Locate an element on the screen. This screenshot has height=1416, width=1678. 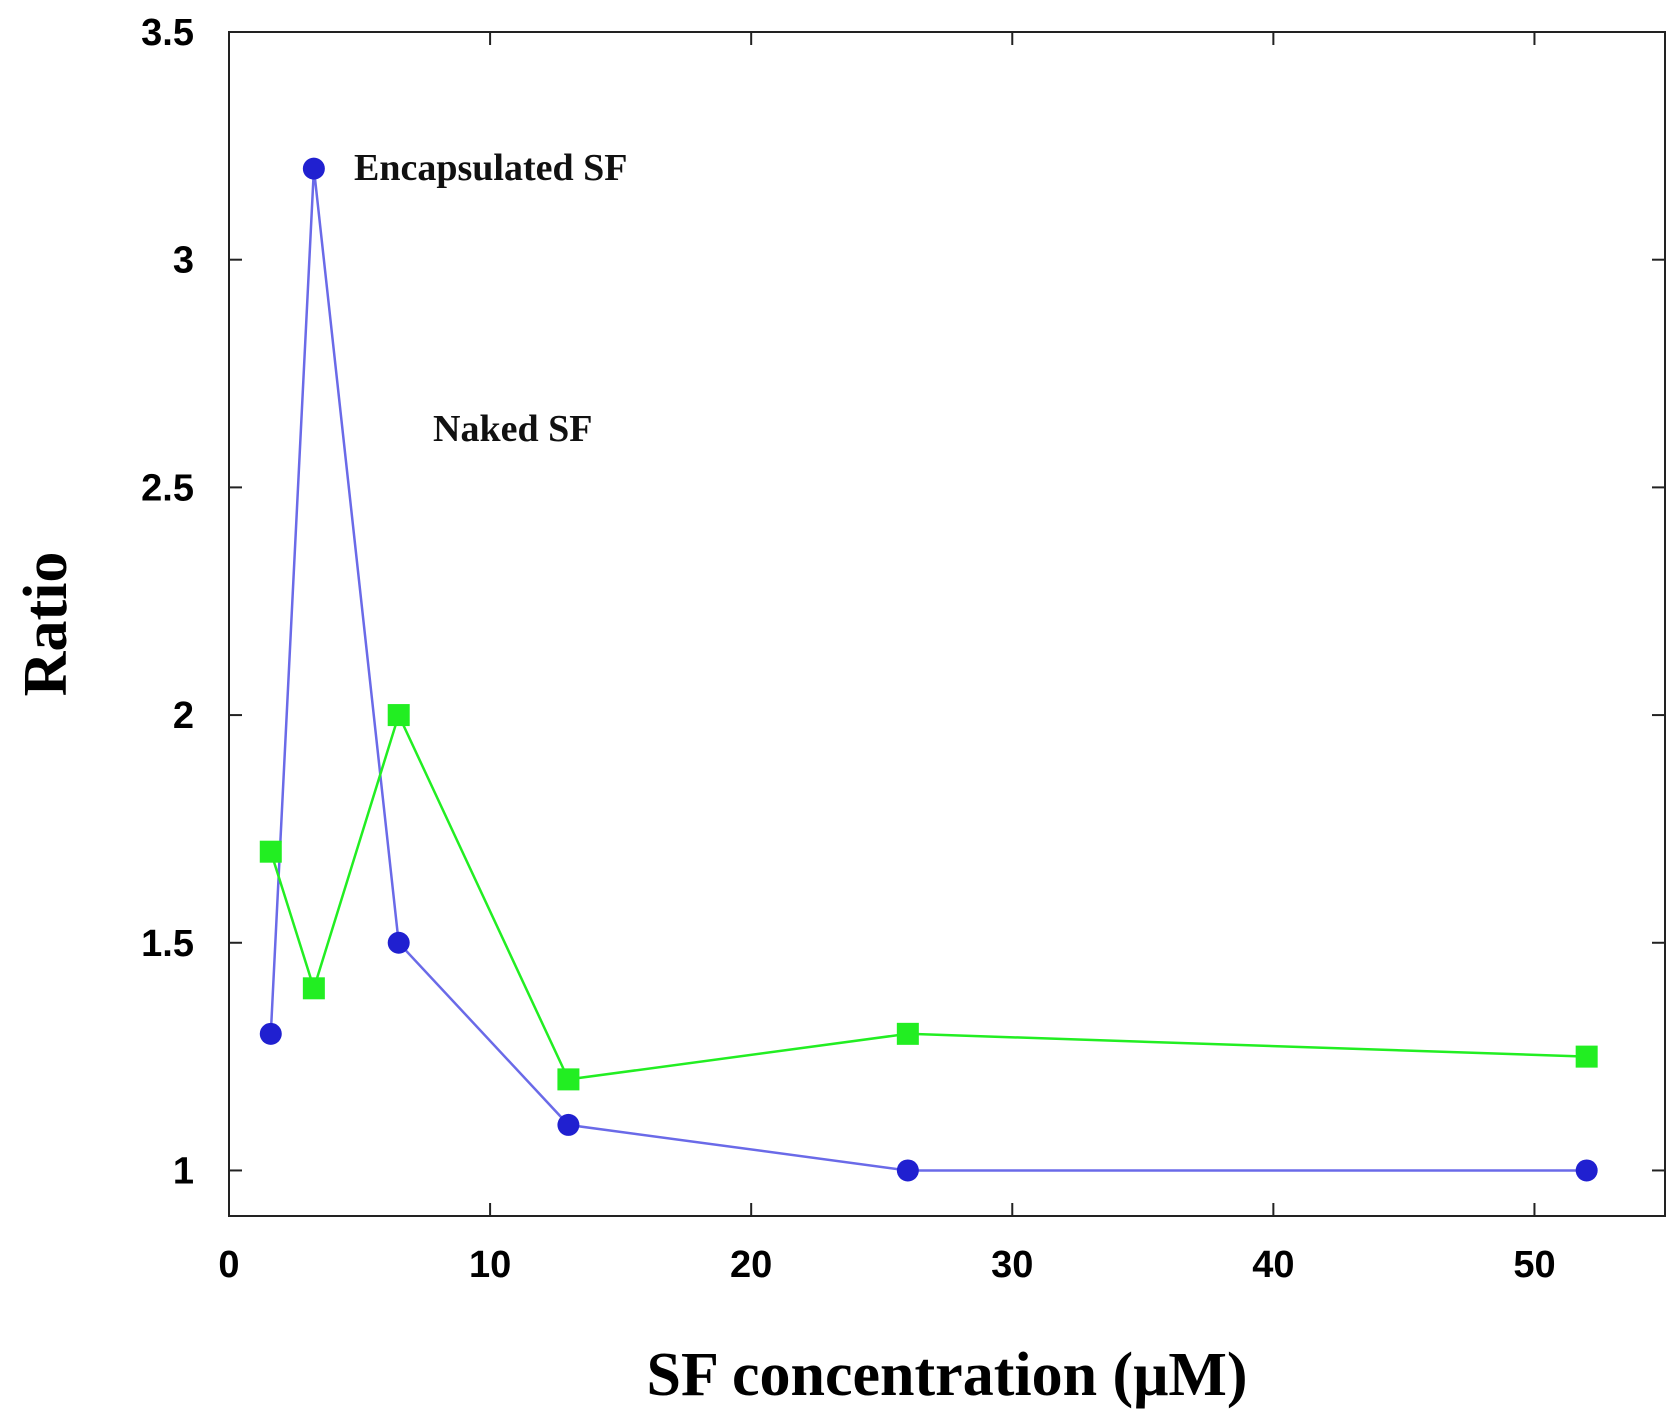
x-tick-label: 0 is located at coordinates (228, 1265).